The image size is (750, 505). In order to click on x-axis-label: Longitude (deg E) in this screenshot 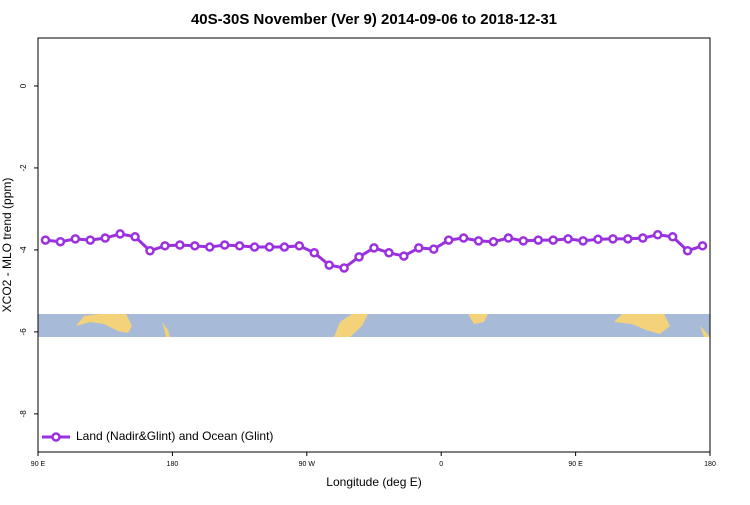, I will do `click(373, 482)`.